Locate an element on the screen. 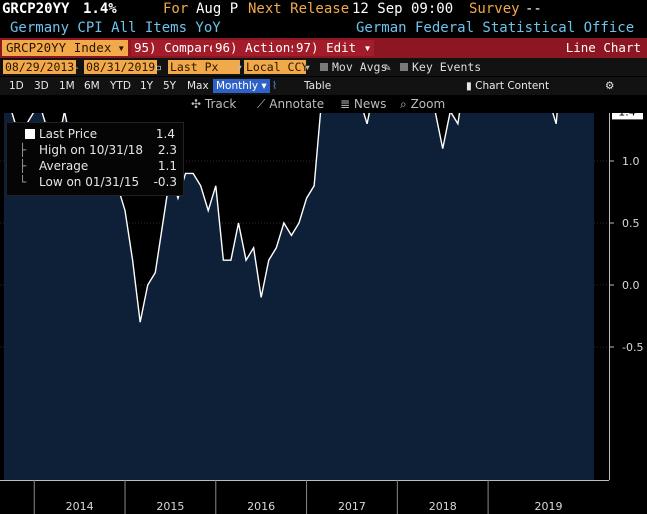  edit-button: 97) Edit ▾ is located at coordinates (334, 48).